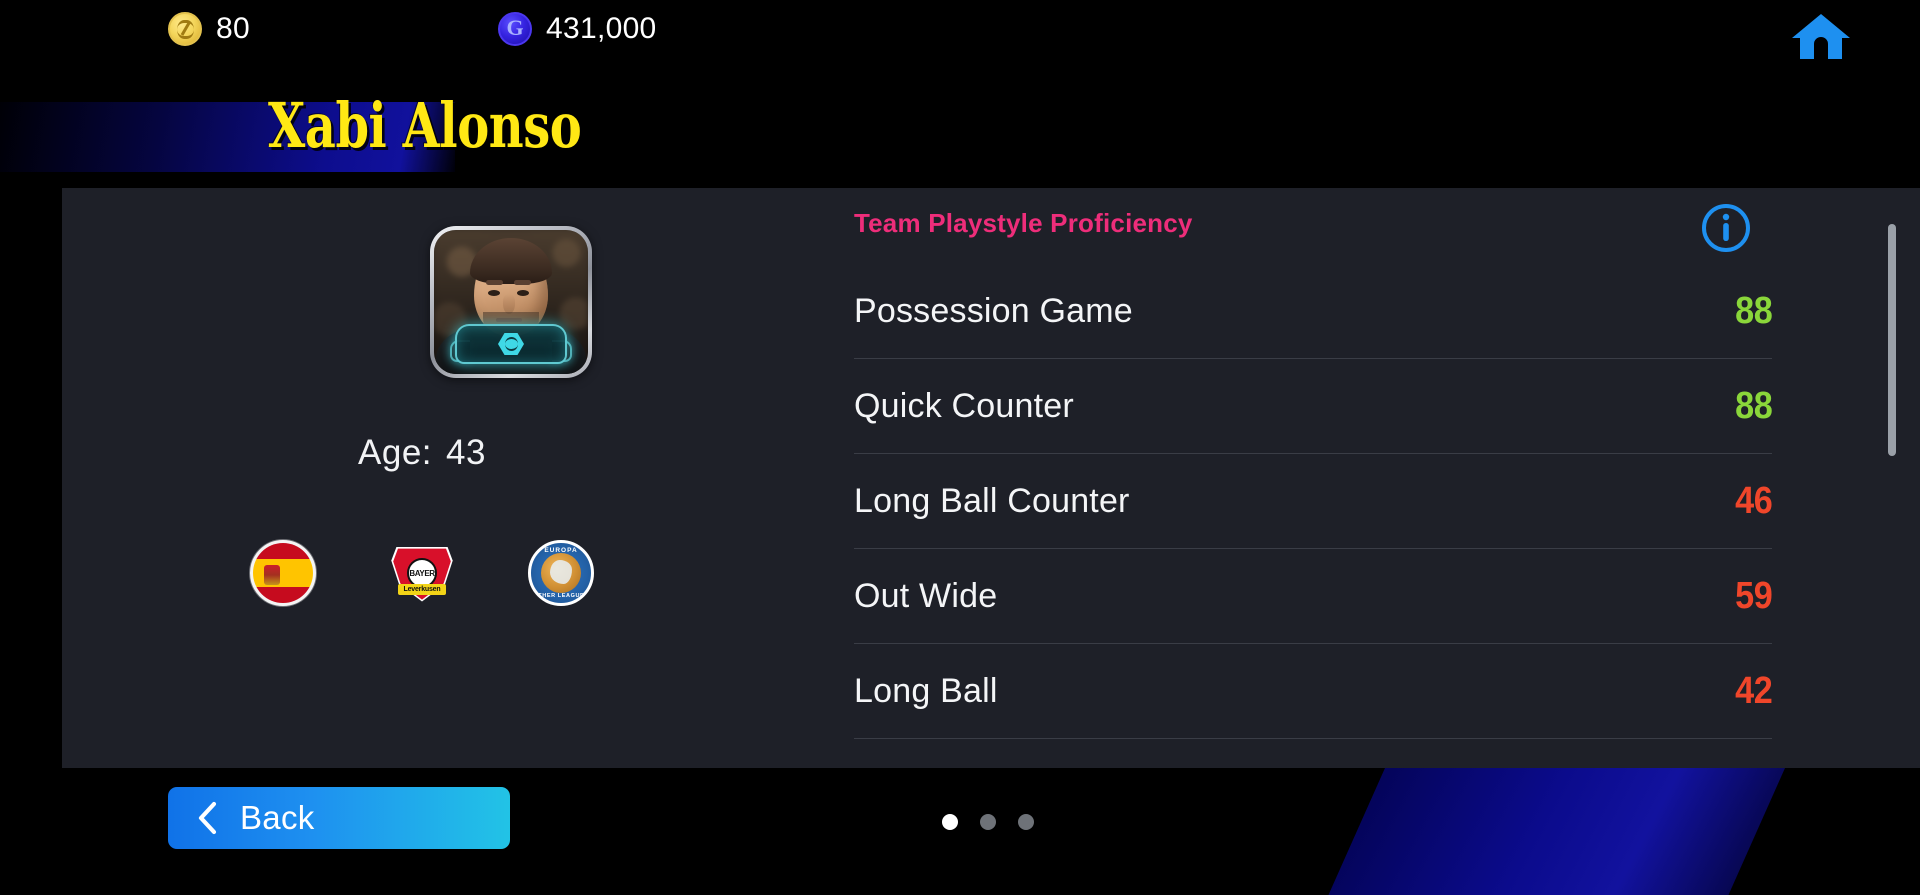 This screenshot has width=1920, height=895. Describe the element at coordinates (1753, 690) in the screenshot. I see `stat-value: 42` at that location.